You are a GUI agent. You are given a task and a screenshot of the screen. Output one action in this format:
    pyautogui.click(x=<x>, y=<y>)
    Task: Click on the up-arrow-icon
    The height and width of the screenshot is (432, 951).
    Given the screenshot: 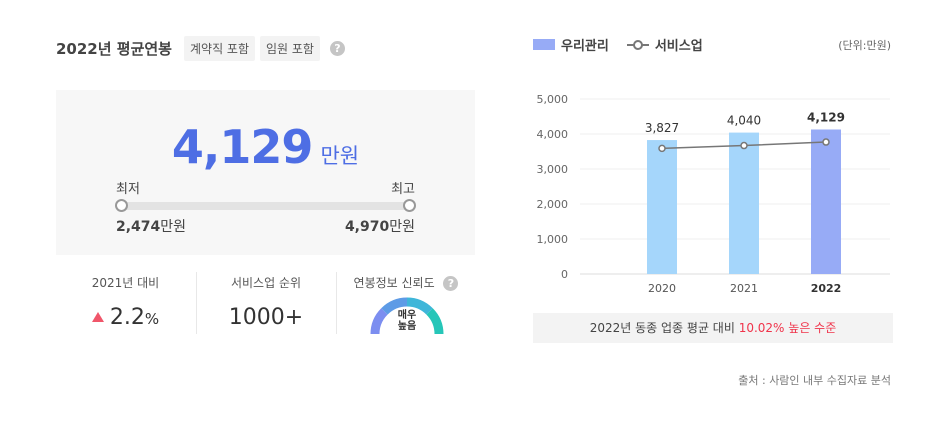 What is the action you would take?
    pyautogui.click(x=97, y=317)
    